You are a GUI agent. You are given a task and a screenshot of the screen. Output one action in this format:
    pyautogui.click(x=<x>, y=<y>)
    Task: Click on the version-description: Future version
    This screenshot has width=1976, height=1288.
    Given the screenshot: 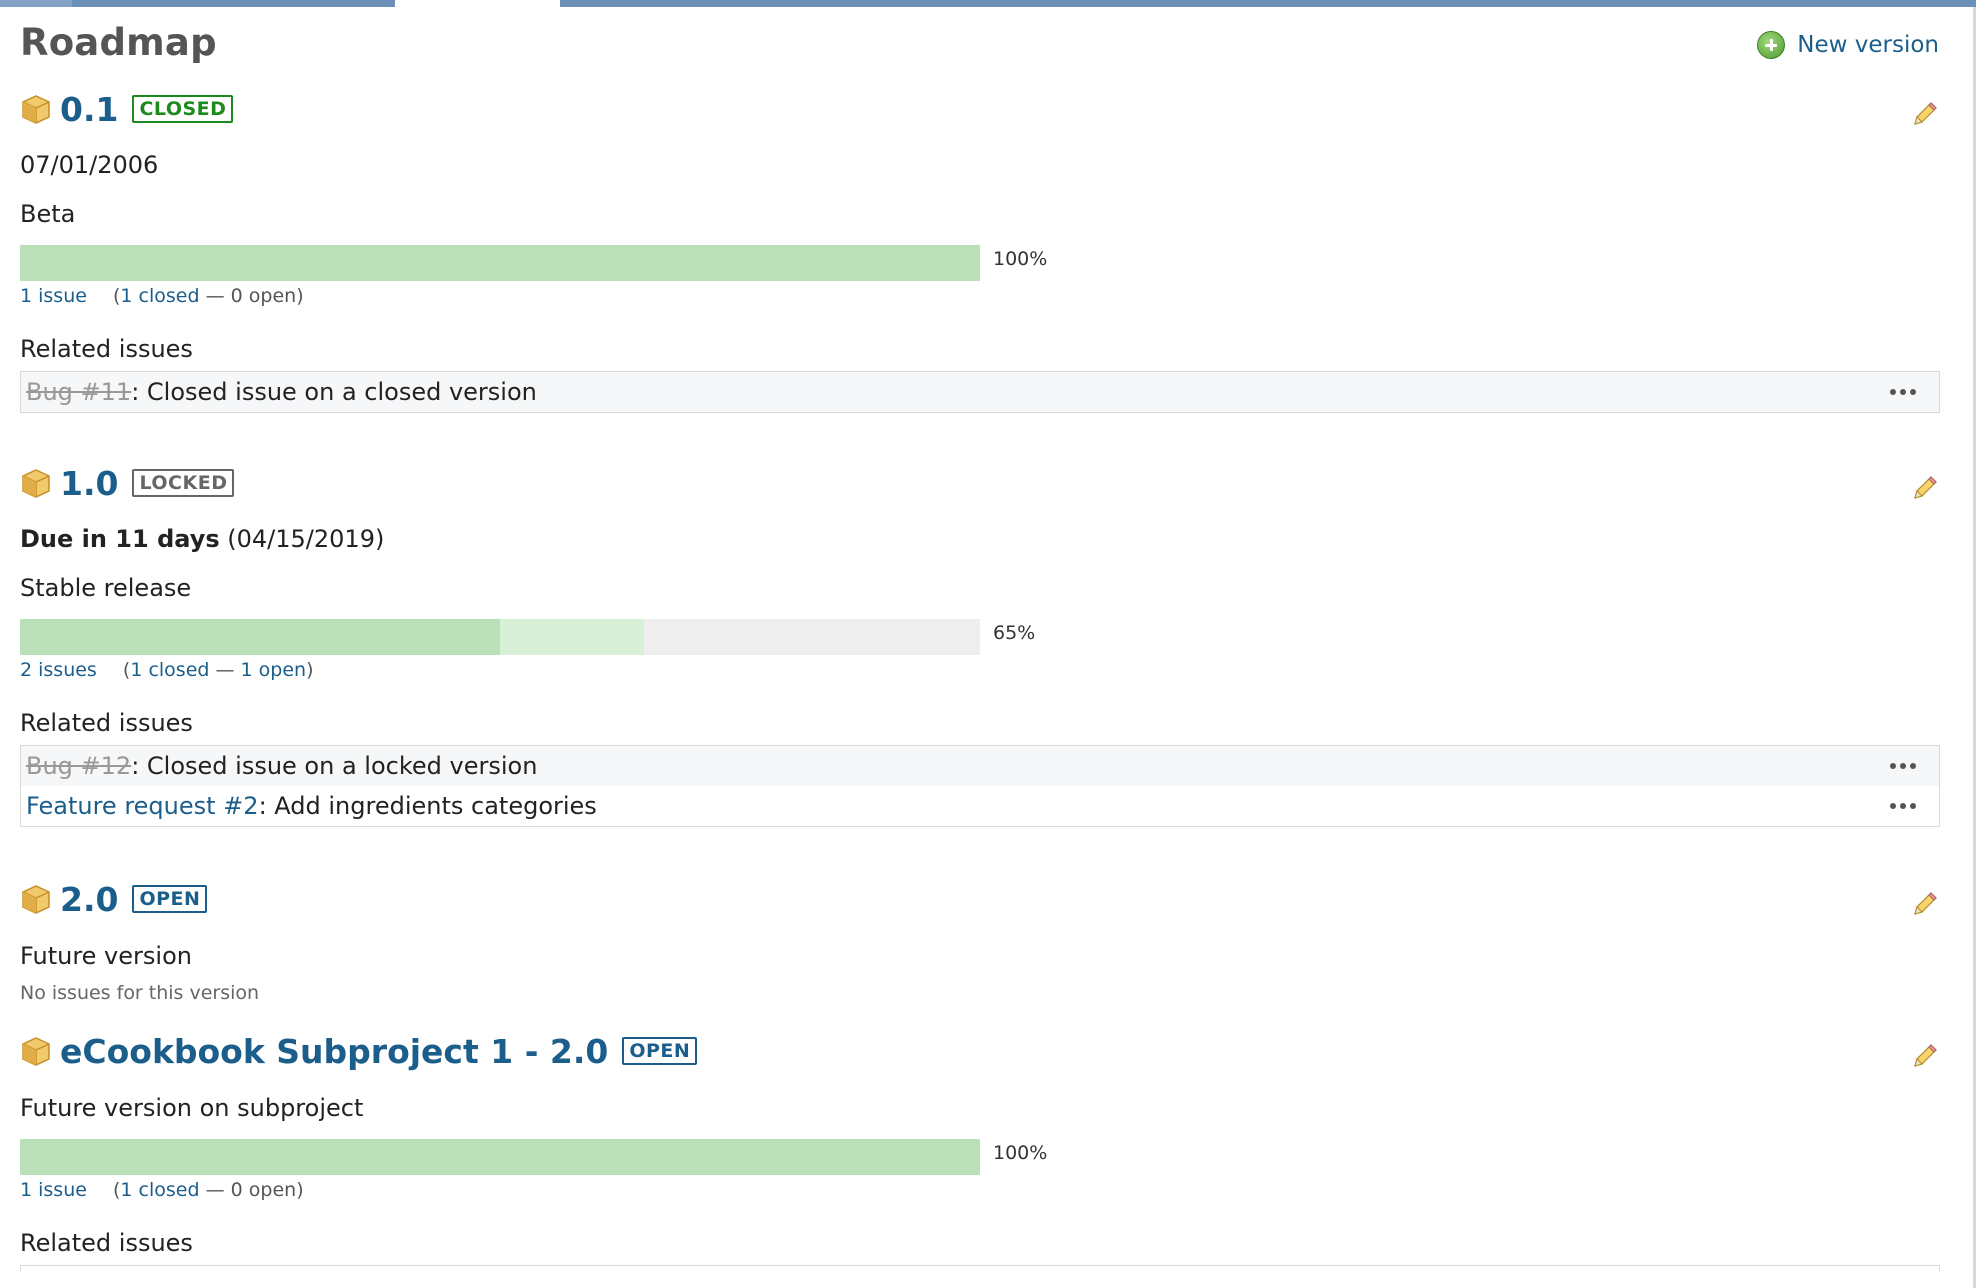 What is the action you would take?
    pyautogui.click(x=106, y=956)
    